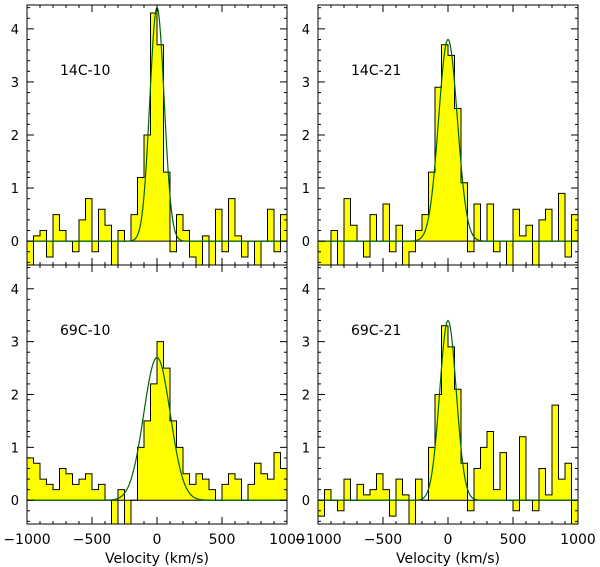 The height and width of the screenshot is (567, 600). Describe the element at coordinates (85, 331) in the screenshot. I see `panel-label: 69C-10` at that location.